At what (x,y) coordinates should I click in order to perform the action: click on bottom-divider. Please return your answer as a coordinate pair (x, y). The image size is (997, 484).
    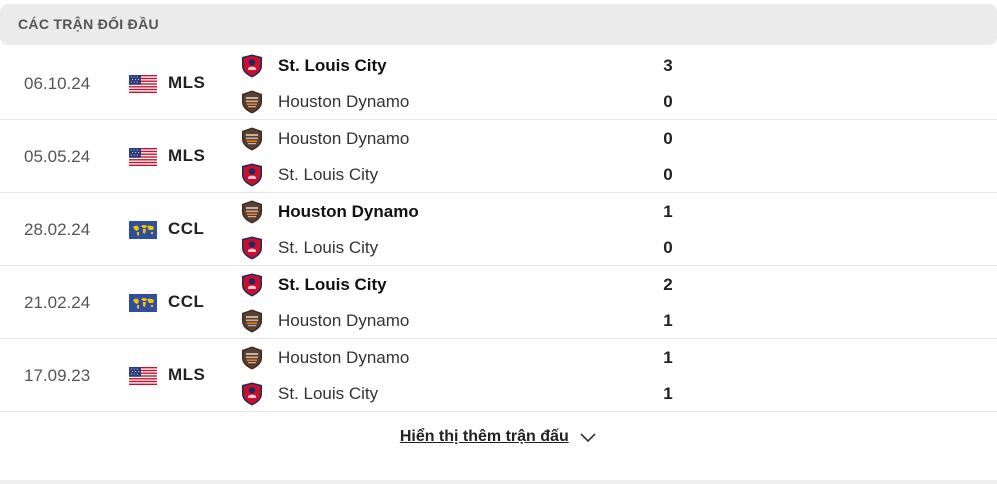
    Looking at the image, I should click on (498, 482).